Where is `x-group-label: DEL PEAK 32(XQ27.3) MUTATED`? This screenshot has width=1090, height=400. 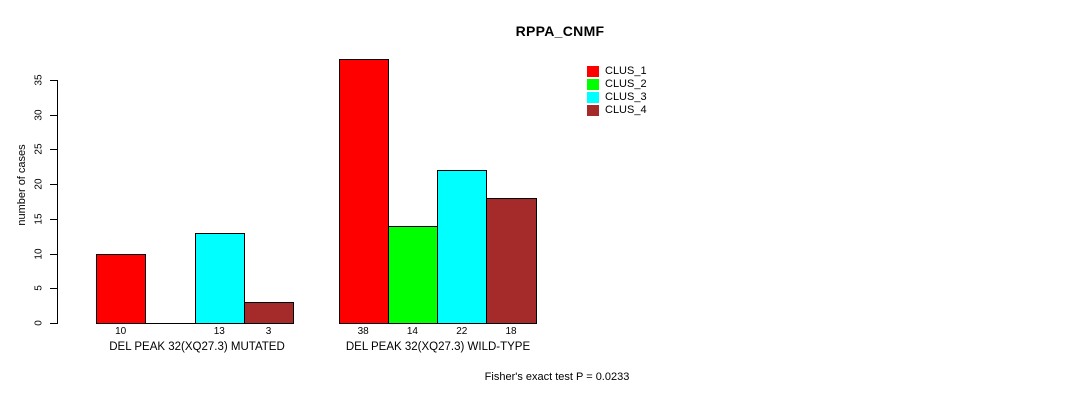 x-group-label: DEL PEAK 32(XQ27.3) MUTATED is located at coordinates (197, 347).